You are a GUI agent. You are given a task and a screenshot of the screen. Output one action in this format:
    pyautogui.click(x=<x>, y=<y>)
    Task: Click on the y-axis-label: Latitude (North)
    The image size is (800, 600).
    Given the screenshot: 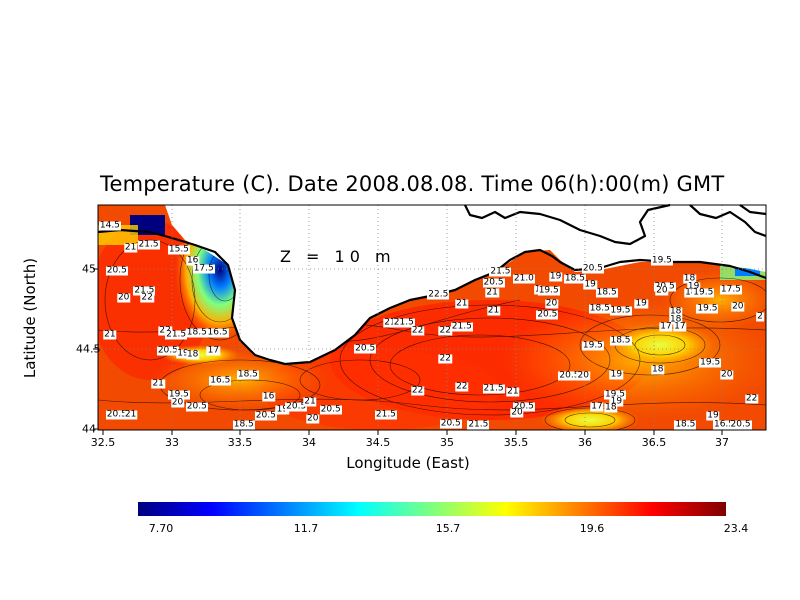 What is the action you would take?
    pyautogui.click(x=30, y=318)
    